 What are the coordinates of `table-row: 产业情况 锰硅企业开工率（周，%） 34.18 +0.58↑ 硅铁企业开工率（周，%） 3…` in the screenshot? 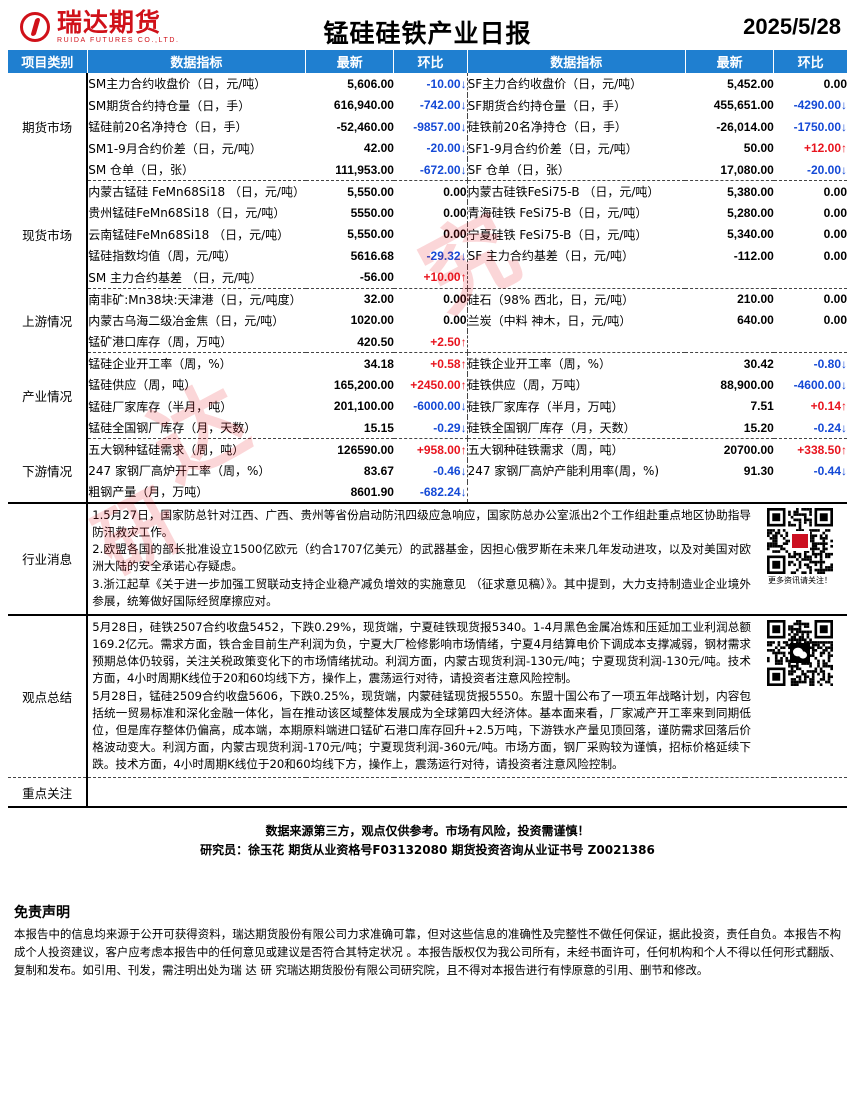 It's located at (427, 395).